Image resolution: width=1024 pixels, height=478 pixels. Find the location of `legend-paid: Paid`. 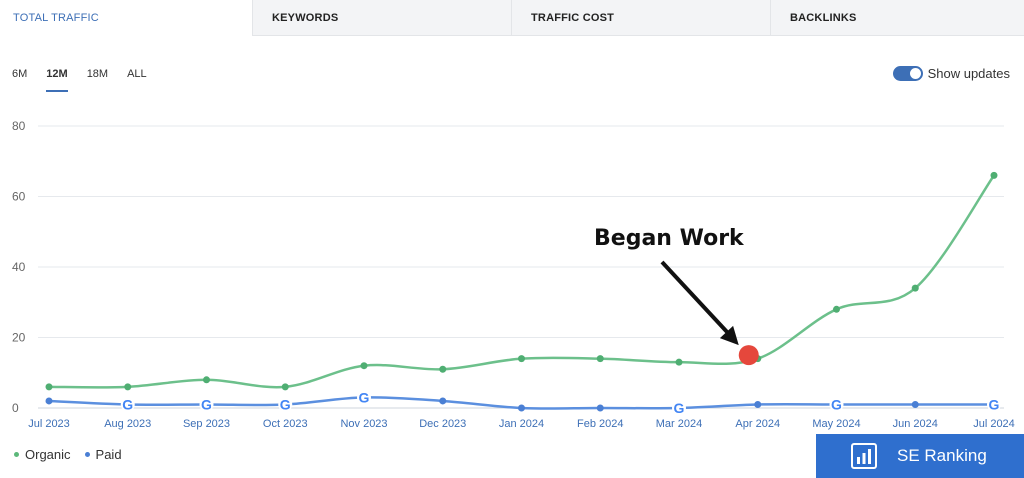

legend-paid: Paid is located at coordinates (103, 454).